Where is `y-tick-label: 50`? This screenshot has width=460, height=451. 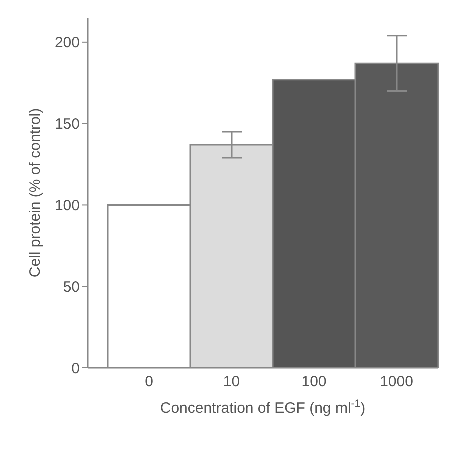 y-tick-label: 50 is located at coordinates (71, 287).